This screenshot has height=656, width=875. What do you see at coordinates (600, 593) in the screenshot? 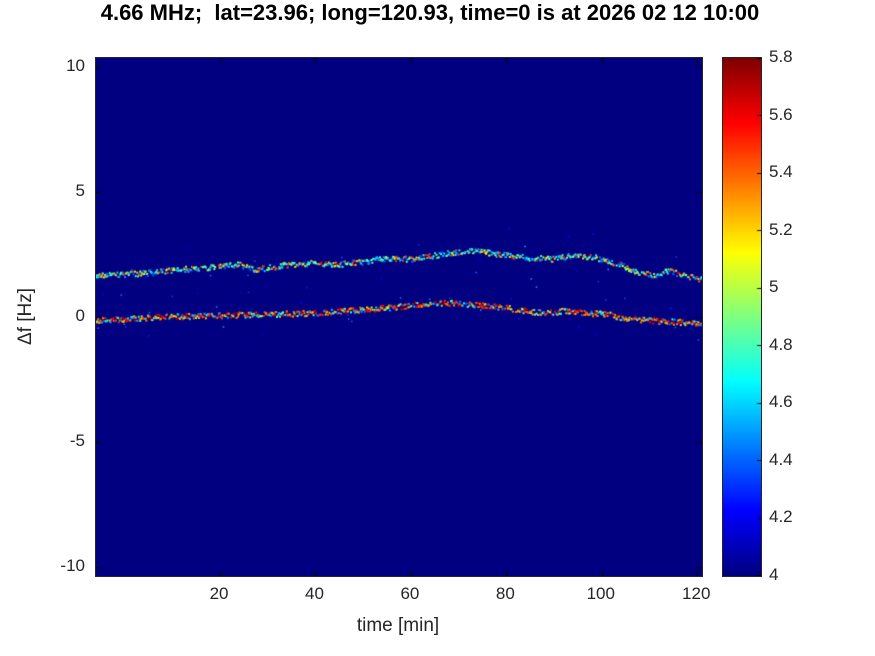
I see `x-tick-label: 100` at bounding box center [600, 593].